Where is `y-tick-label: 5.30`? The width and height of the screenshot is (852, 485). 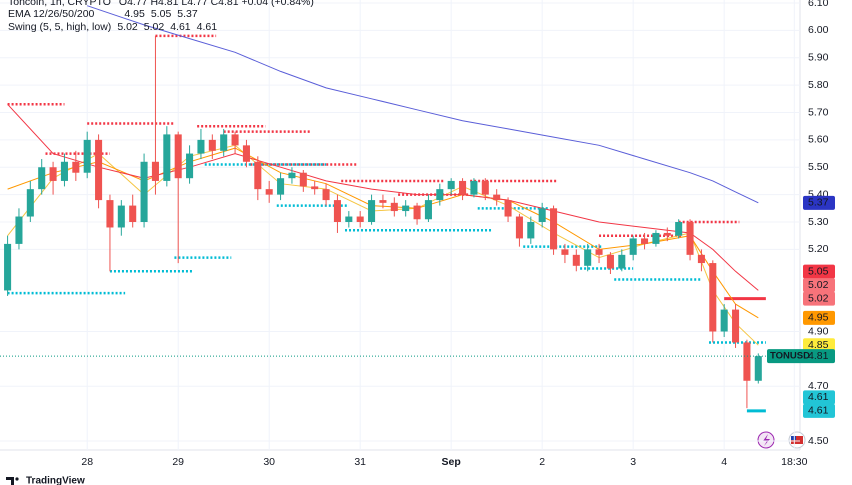
y-tick-label: 5.30 is located at coordinates (818, 222).